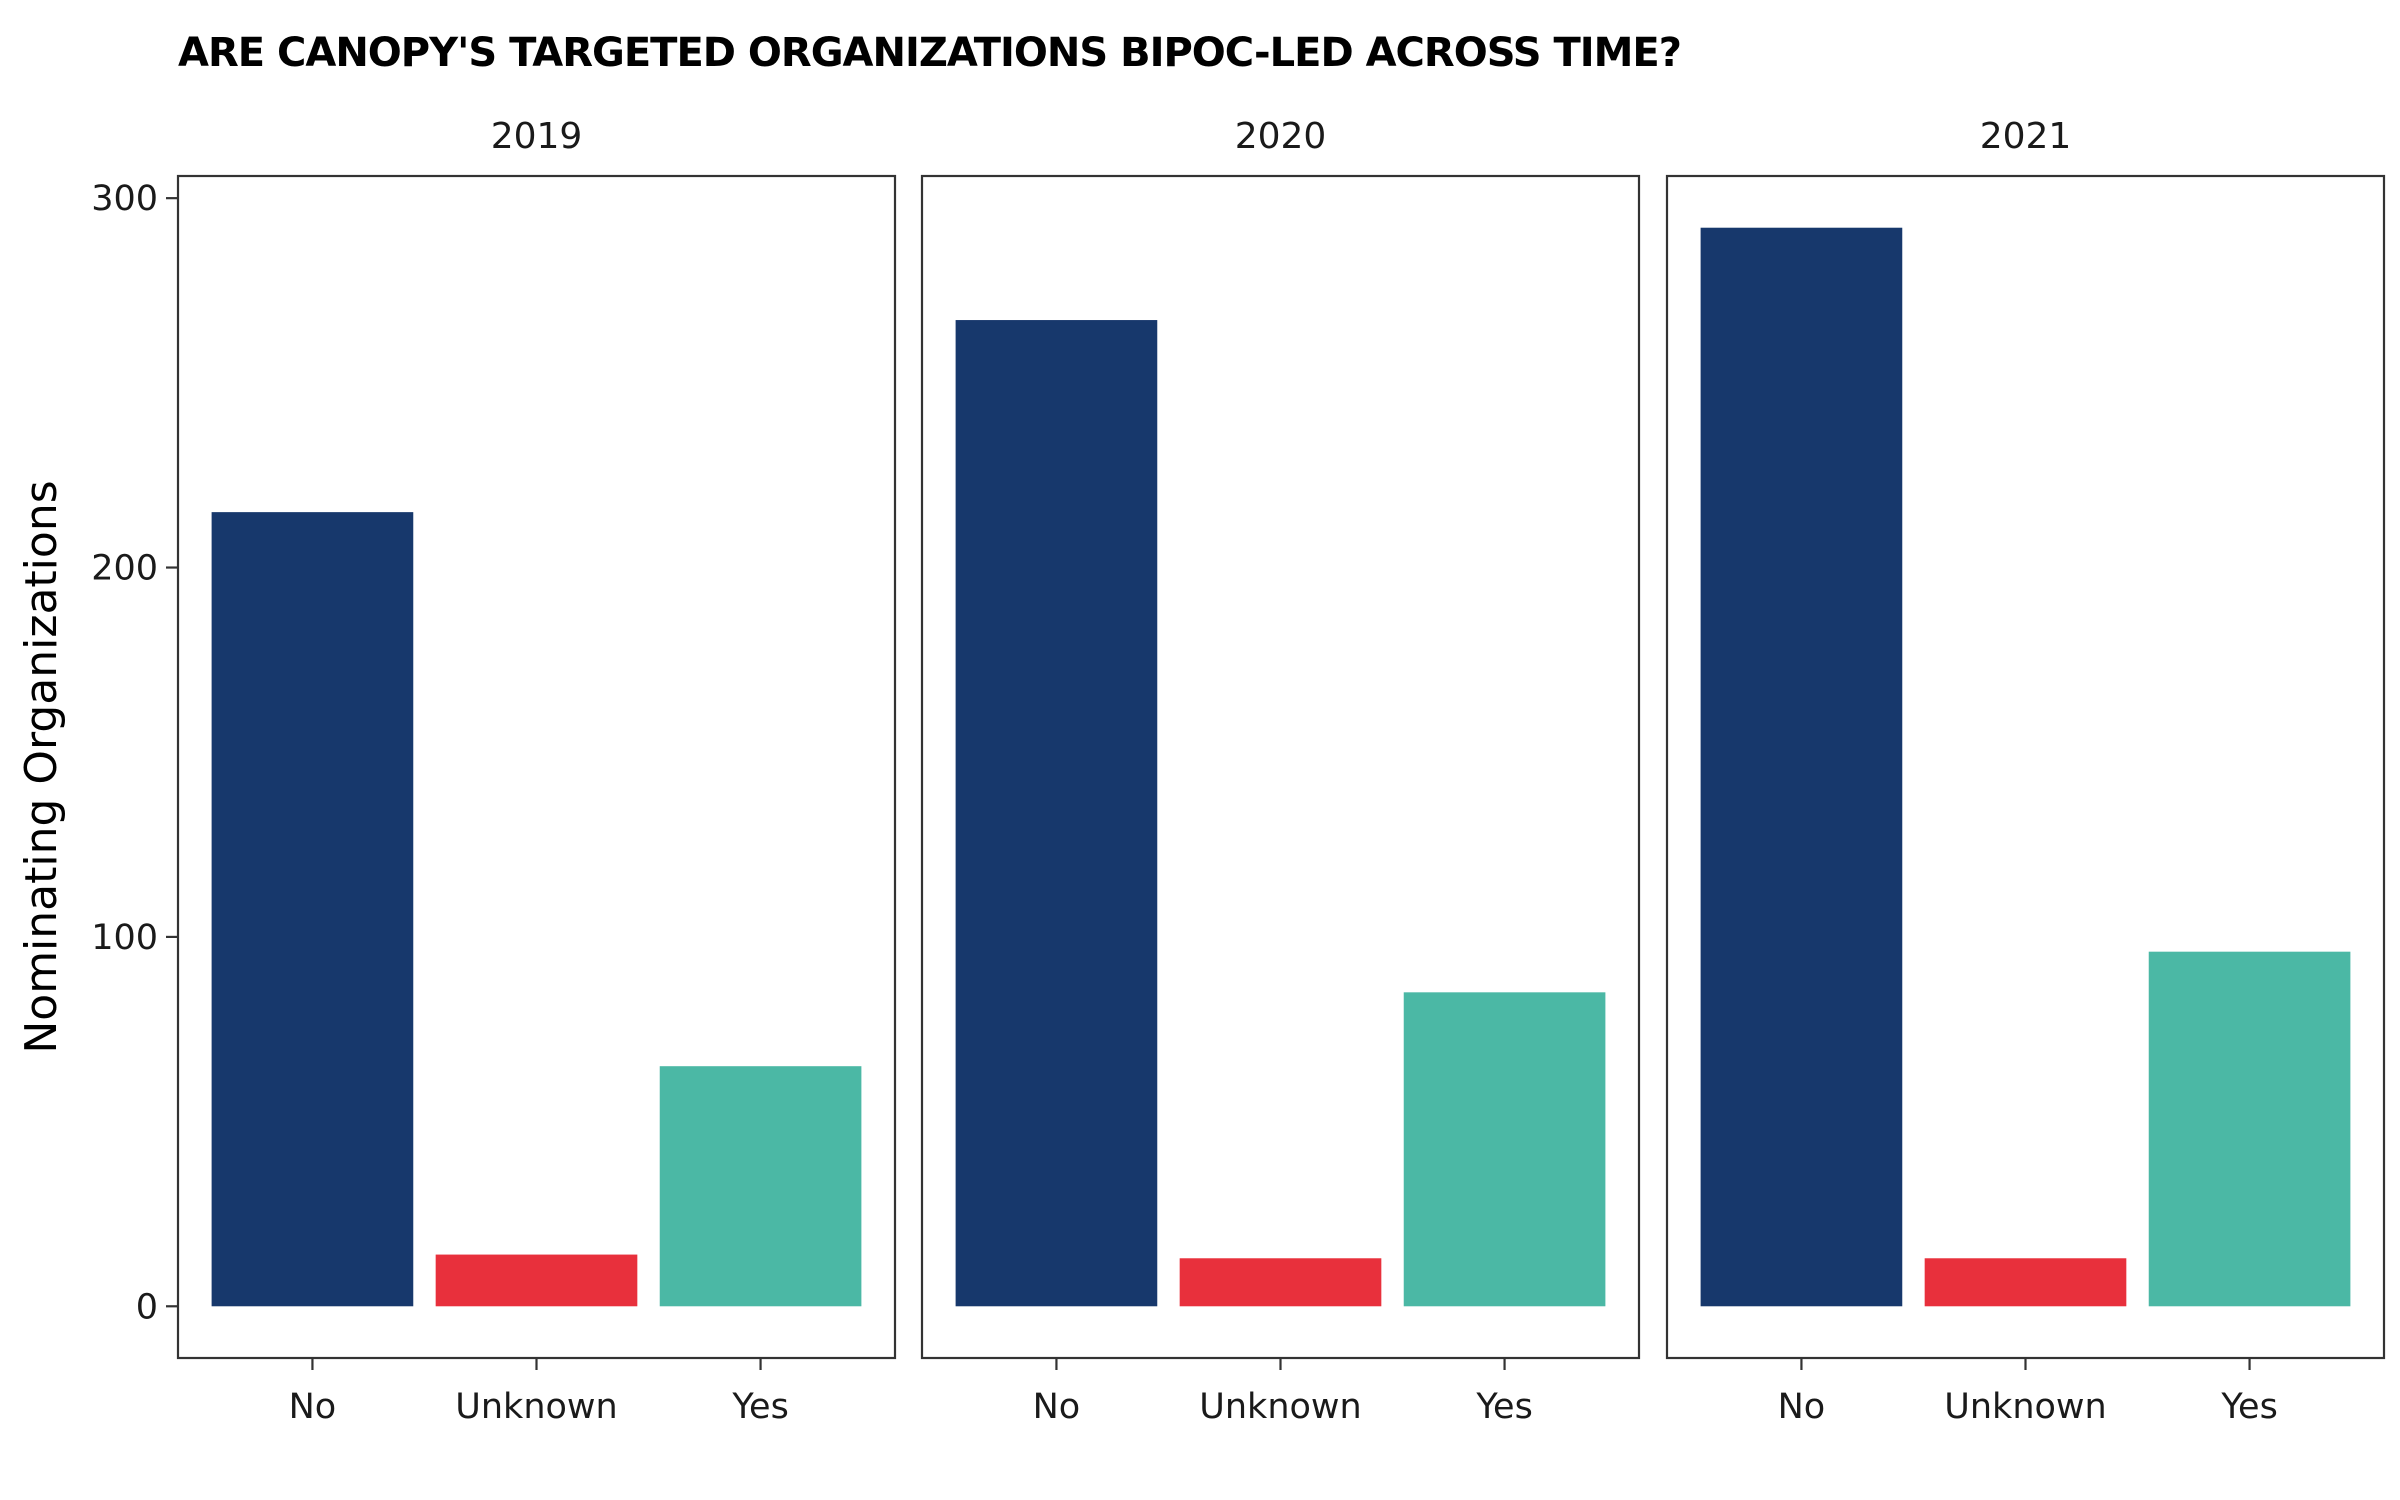  What do you see at coordinates (2026, 136) in the screenshot?
I see `facet-label: 2021` at bounding box center [2026, 136].